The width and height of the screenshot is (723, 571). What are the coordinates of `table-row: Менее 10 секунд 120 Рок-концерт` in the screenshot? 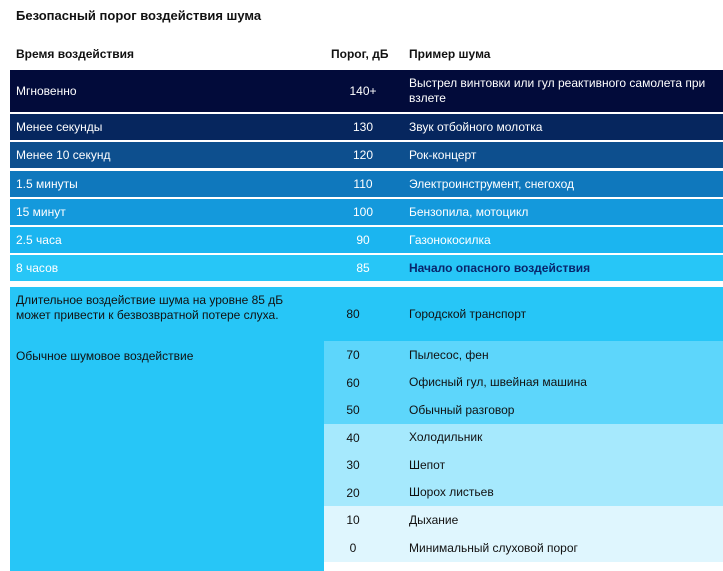 It's located at (366, 155).